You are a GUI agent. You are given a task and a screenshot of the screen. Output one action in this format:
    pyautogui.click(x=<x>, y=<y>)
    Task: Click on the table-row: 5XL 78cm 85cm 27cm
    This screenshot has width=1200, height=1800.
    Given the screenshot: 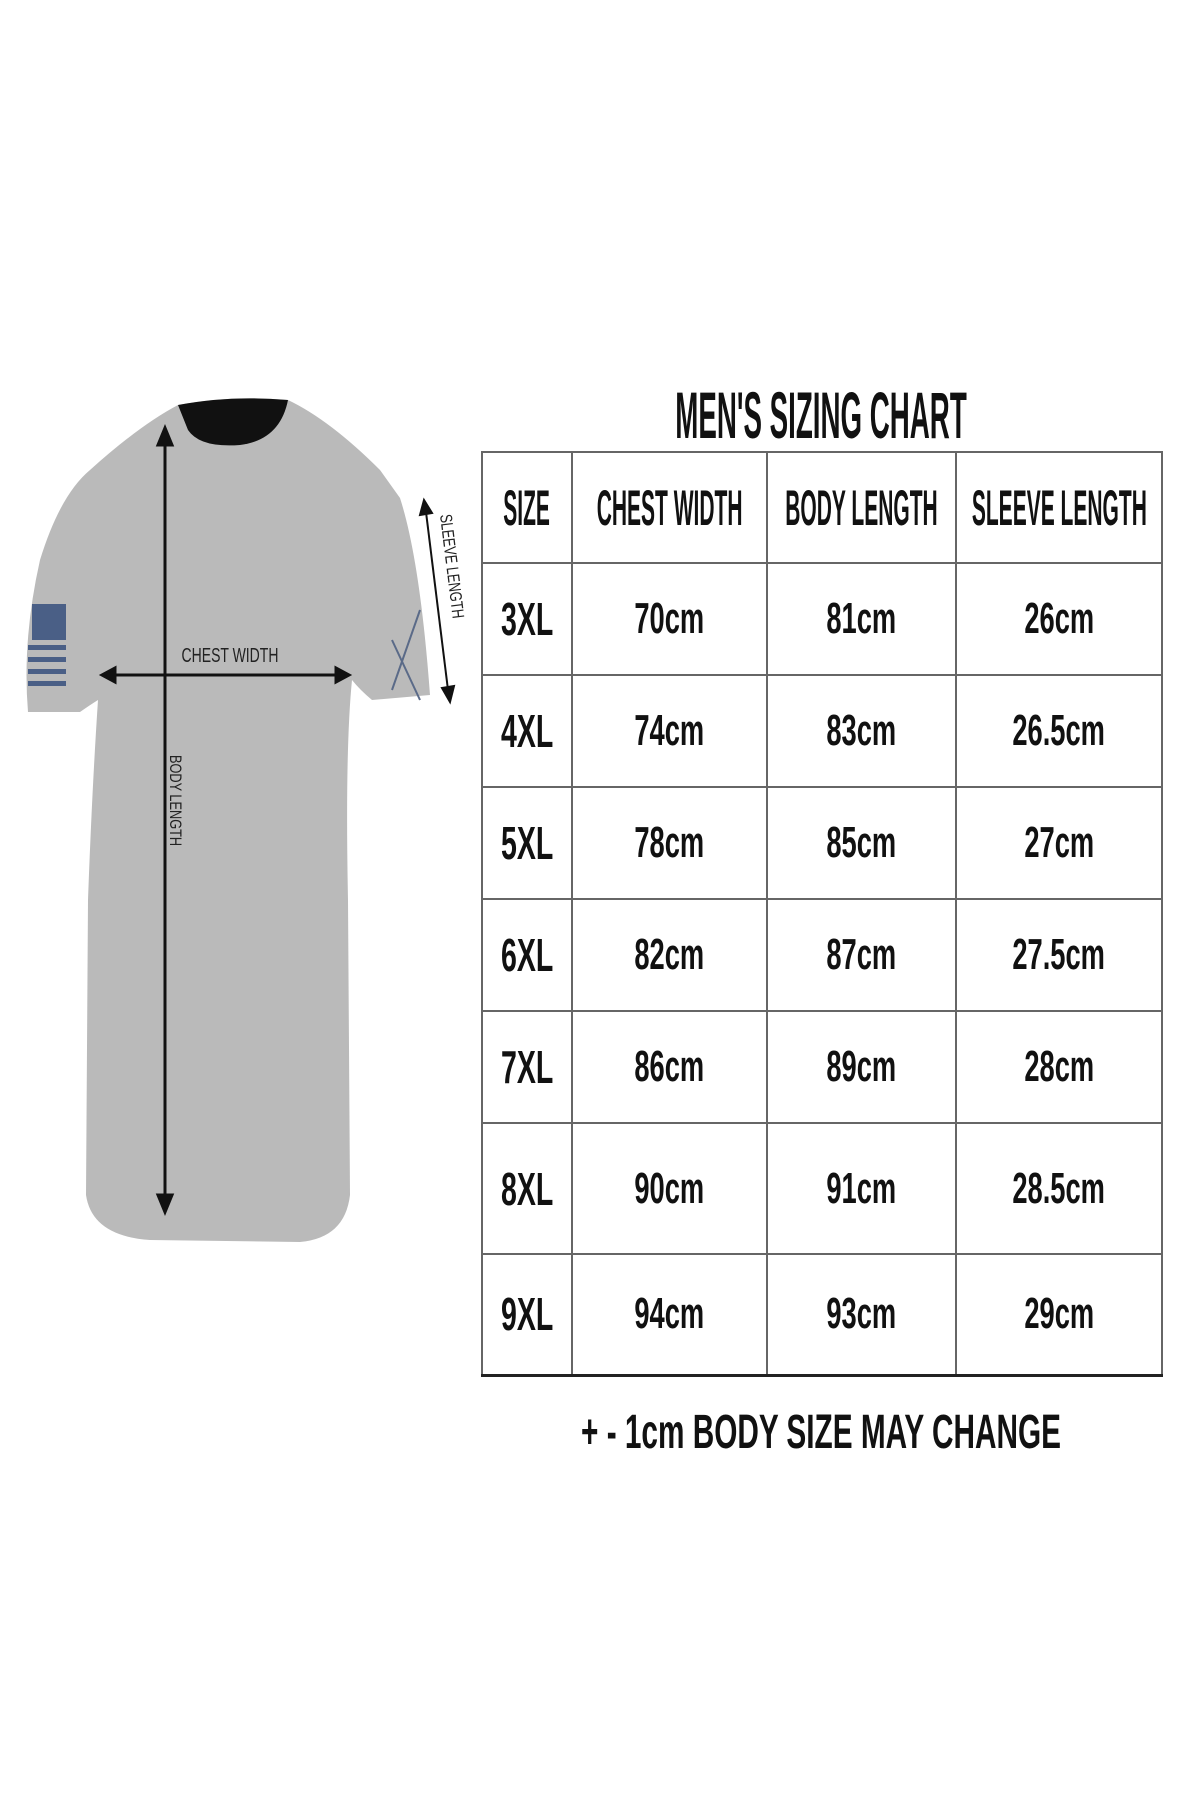 What is the action you would take?
    pyautogui.click(x=822, y=843)
    